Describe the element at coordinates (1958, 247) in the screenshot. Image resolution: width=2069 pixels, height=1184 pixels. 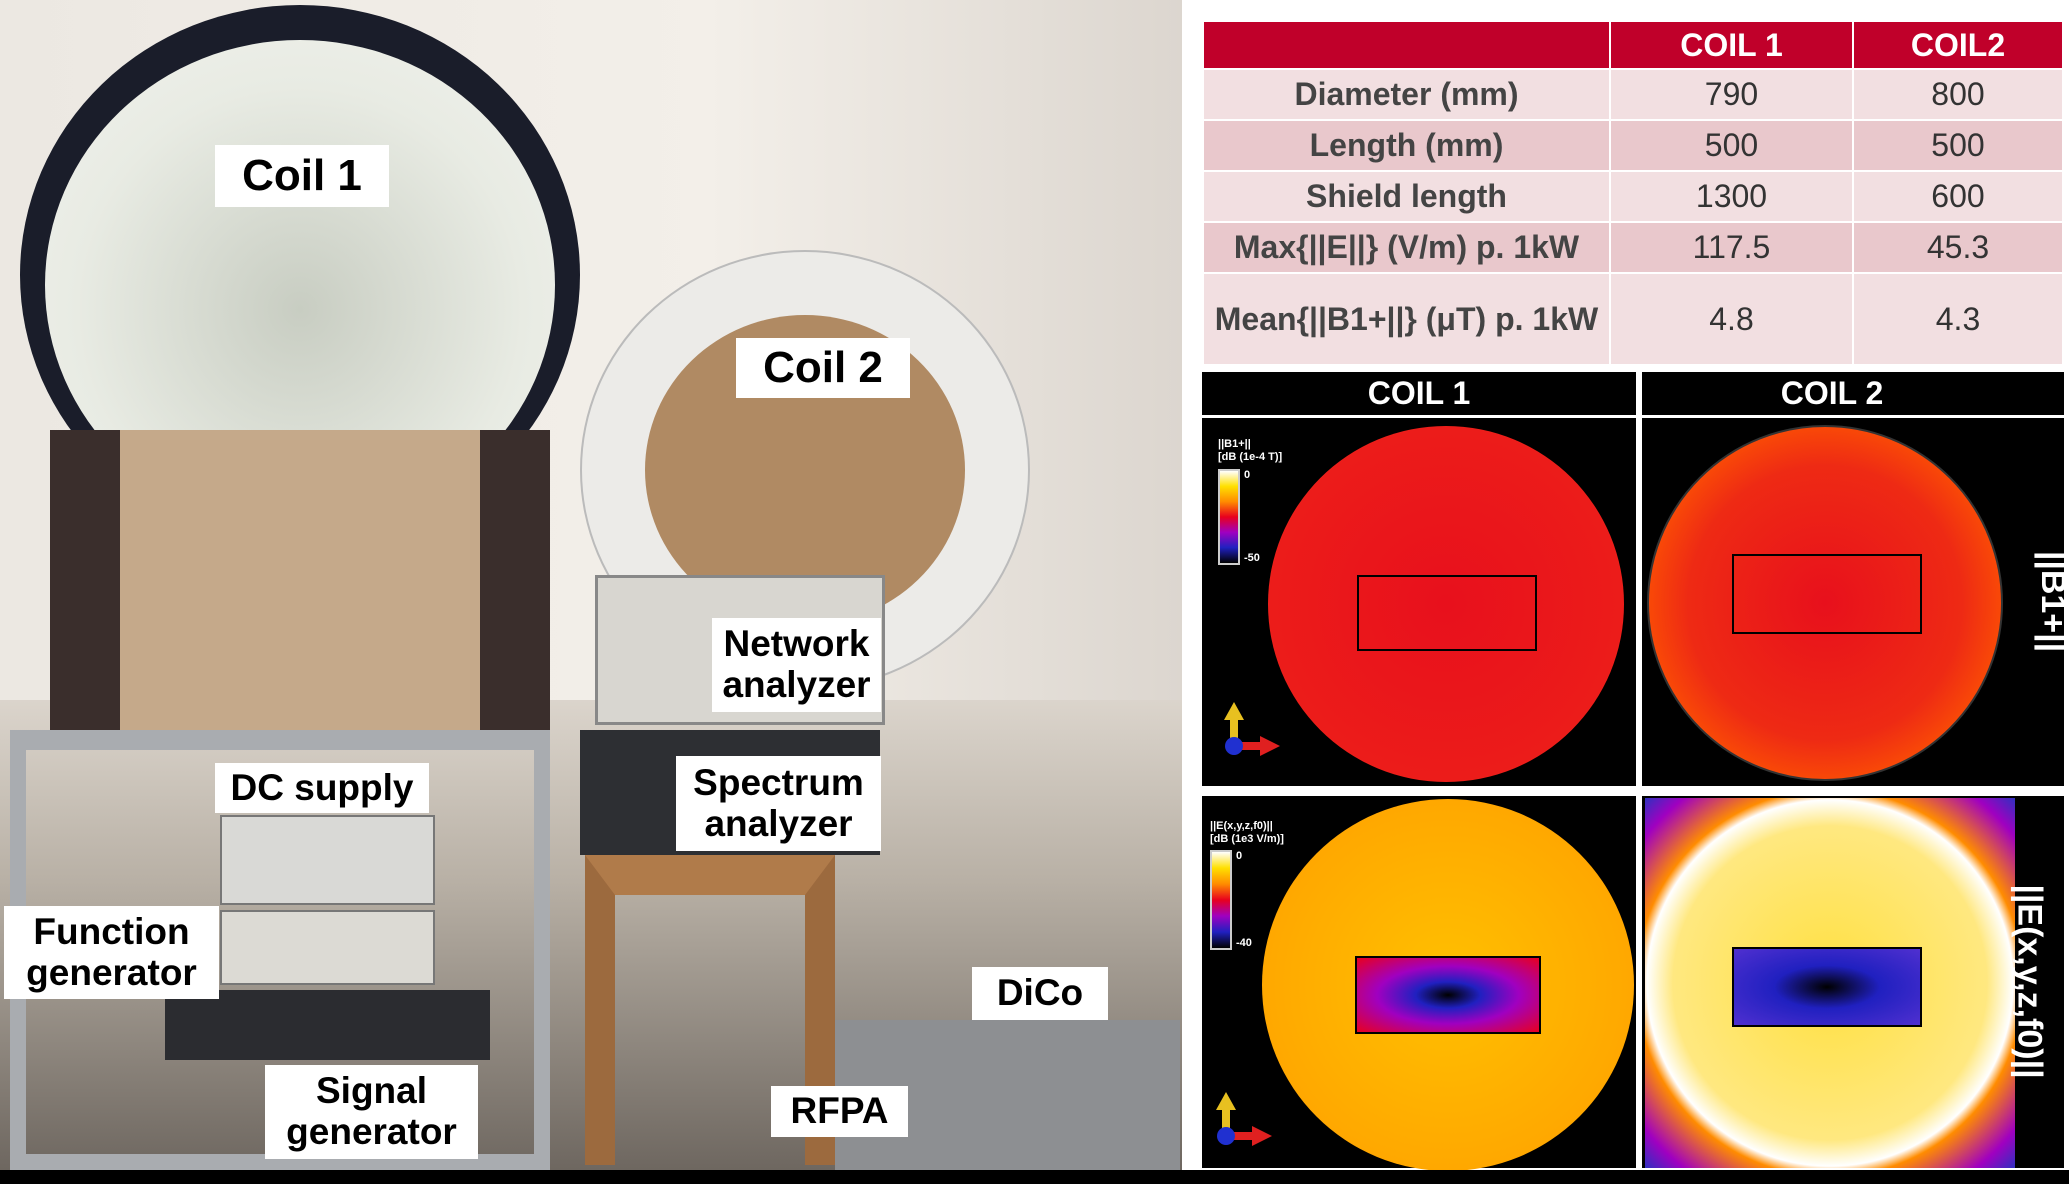
I see `coil2-value: 45.3` at that location.